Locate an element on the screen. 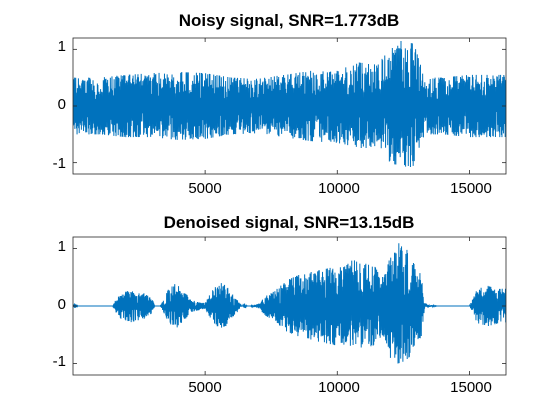 The width and height of the screenshot is (560, 420). denoised-ytick-label-1: 1 is located at coordinates (62, 246).